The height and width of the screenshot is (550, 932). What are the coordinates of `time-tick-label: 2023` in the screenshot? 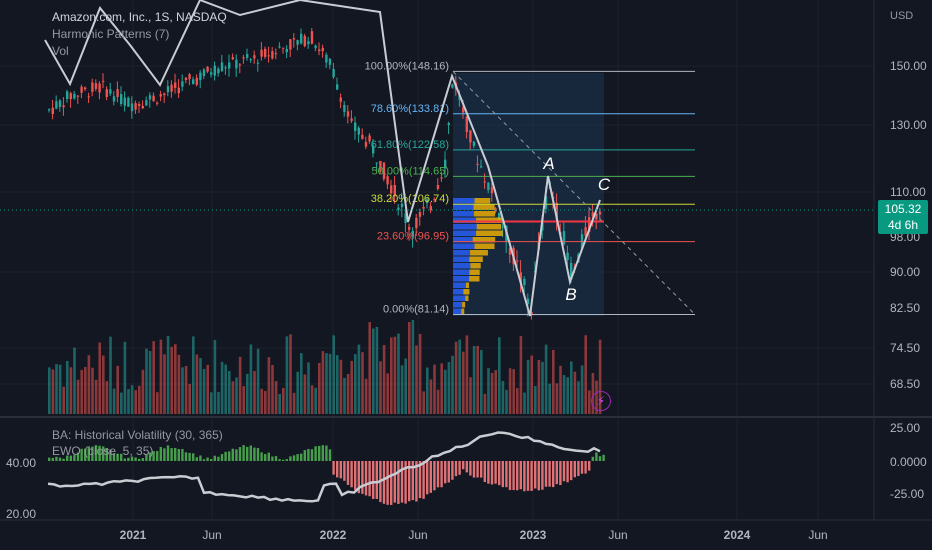 It's located at (533, 535).